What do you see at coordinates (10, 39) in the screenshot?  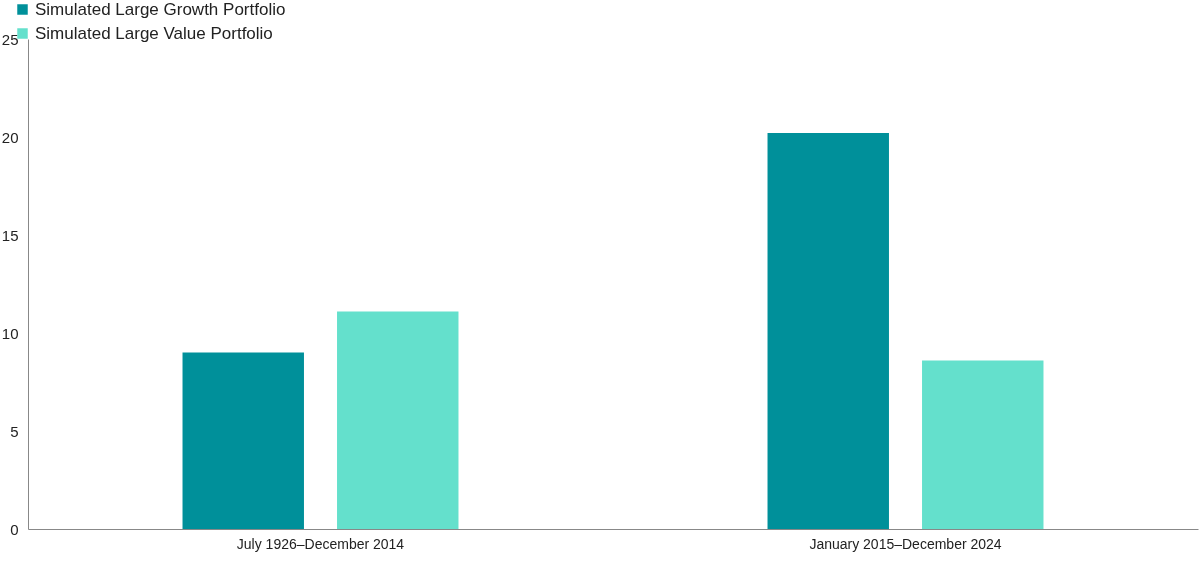 I see `y-tick-label: 25` at bounding box center [10, 39].